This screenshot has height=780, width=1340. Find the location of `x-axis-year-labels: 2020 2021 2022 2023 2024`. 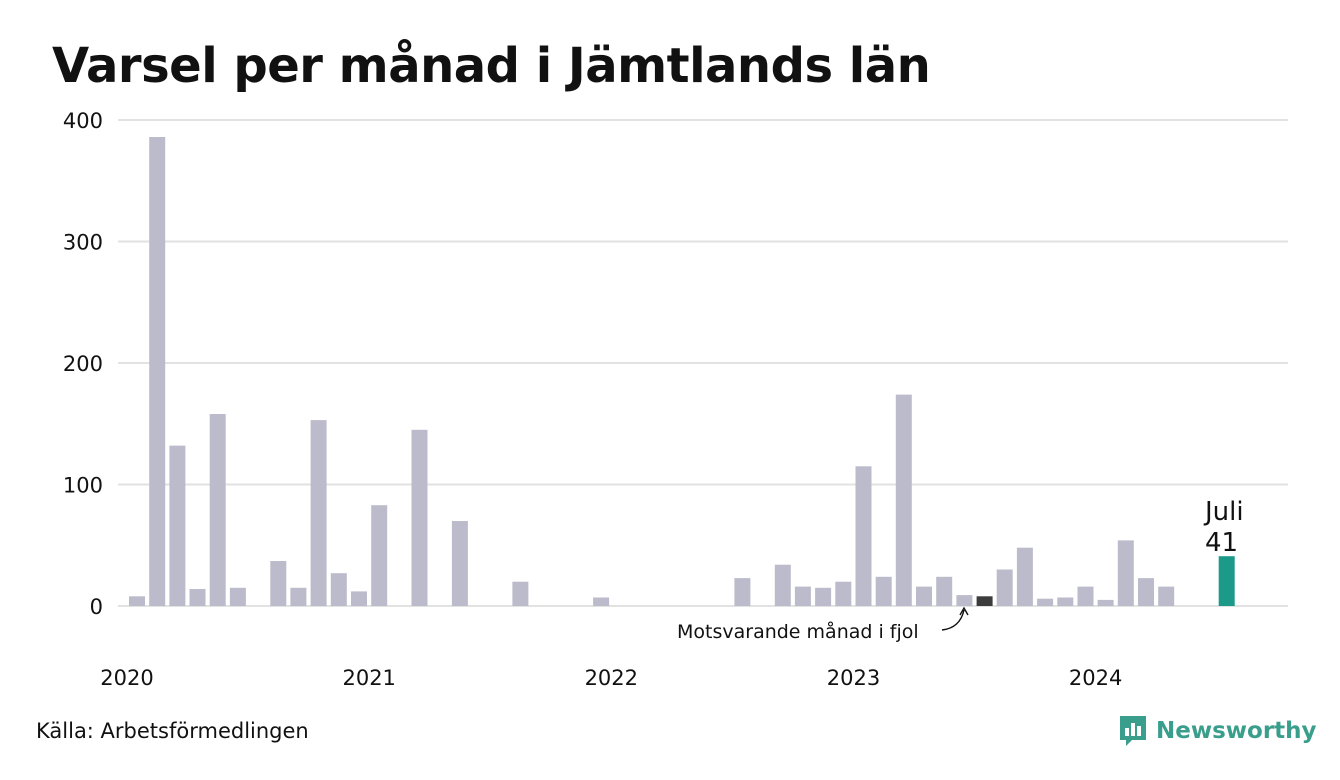

x-axis-year-labels: 2020 2021 2022 2023 2024 is located at coordinates (611, 678).